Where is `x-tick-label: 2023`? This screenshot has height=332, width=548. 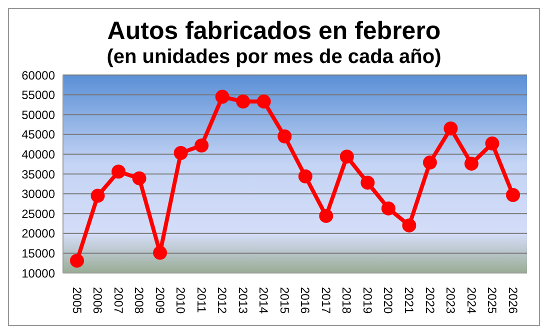 x-tick-label: 2023 is located at coordinates (451, 300).